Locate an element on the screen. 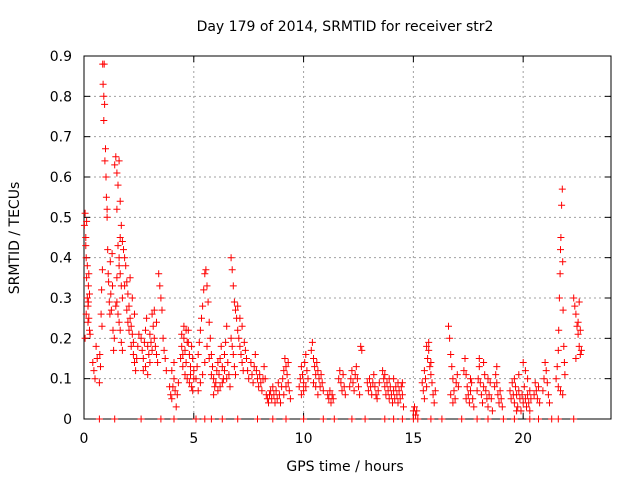 The image size is (640, 480). y-tick-label: 0.2 is located at coordinates (61, 339).